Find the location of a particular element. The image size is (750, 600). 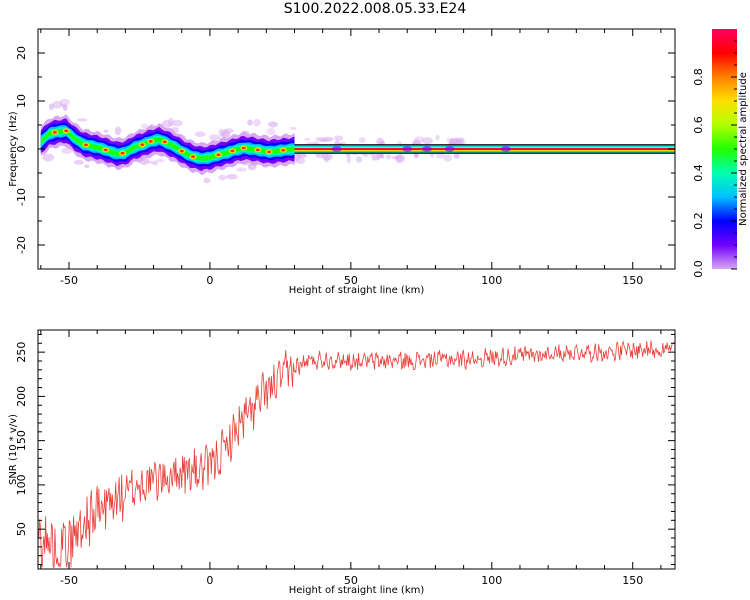

colorbar-gradient is located at coordinates (724, 149).